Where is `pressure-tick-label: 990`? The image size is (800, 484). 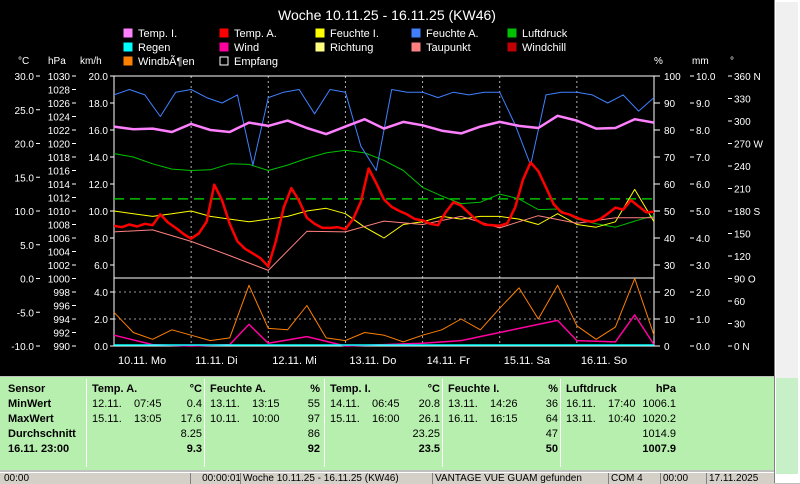 pressure-tick-label: 990 is located at coordinates (61, 347).